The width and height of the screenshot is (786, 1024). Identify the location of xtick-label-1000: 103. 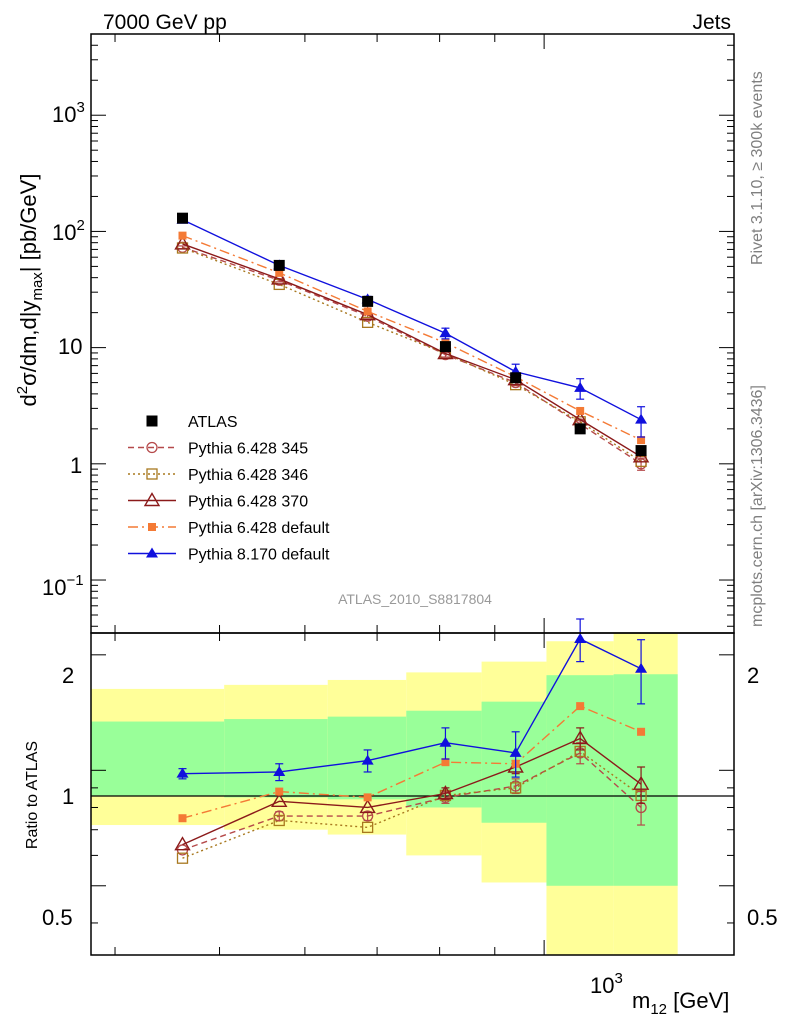
(606, 984).